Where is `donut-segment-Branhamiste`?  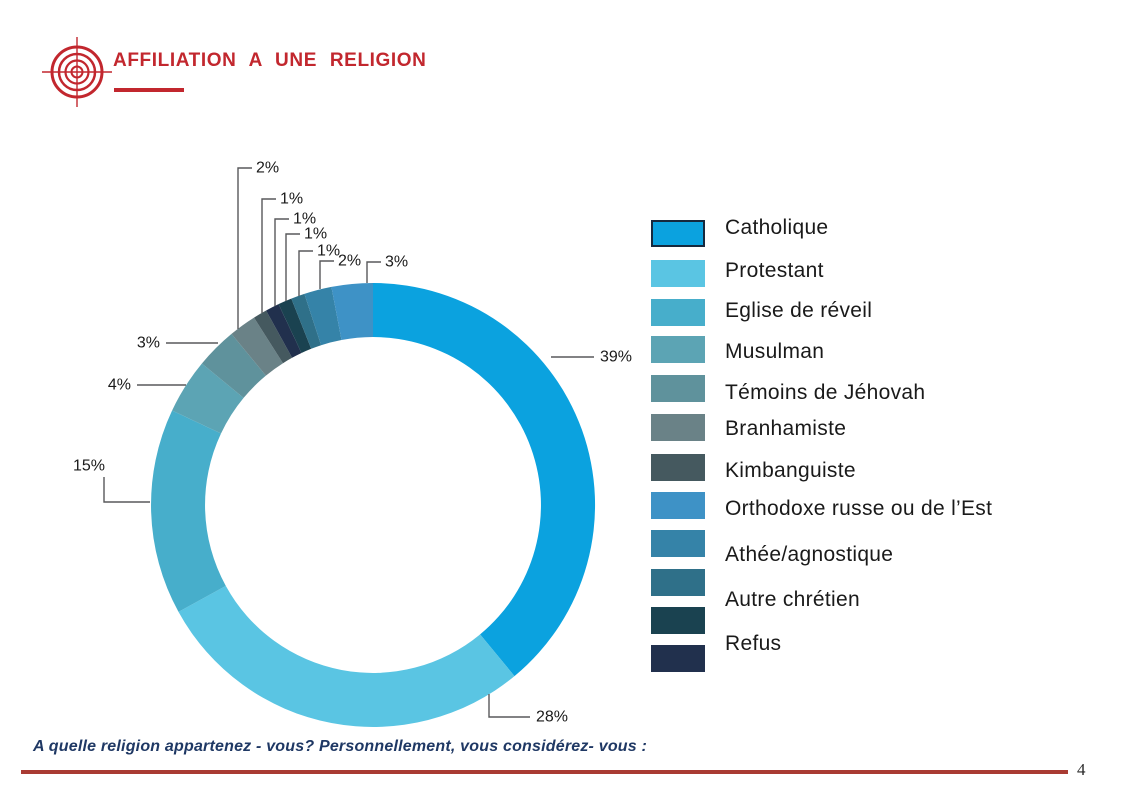
donut-segment-Branhamiste is located at coordinates (257, 346).